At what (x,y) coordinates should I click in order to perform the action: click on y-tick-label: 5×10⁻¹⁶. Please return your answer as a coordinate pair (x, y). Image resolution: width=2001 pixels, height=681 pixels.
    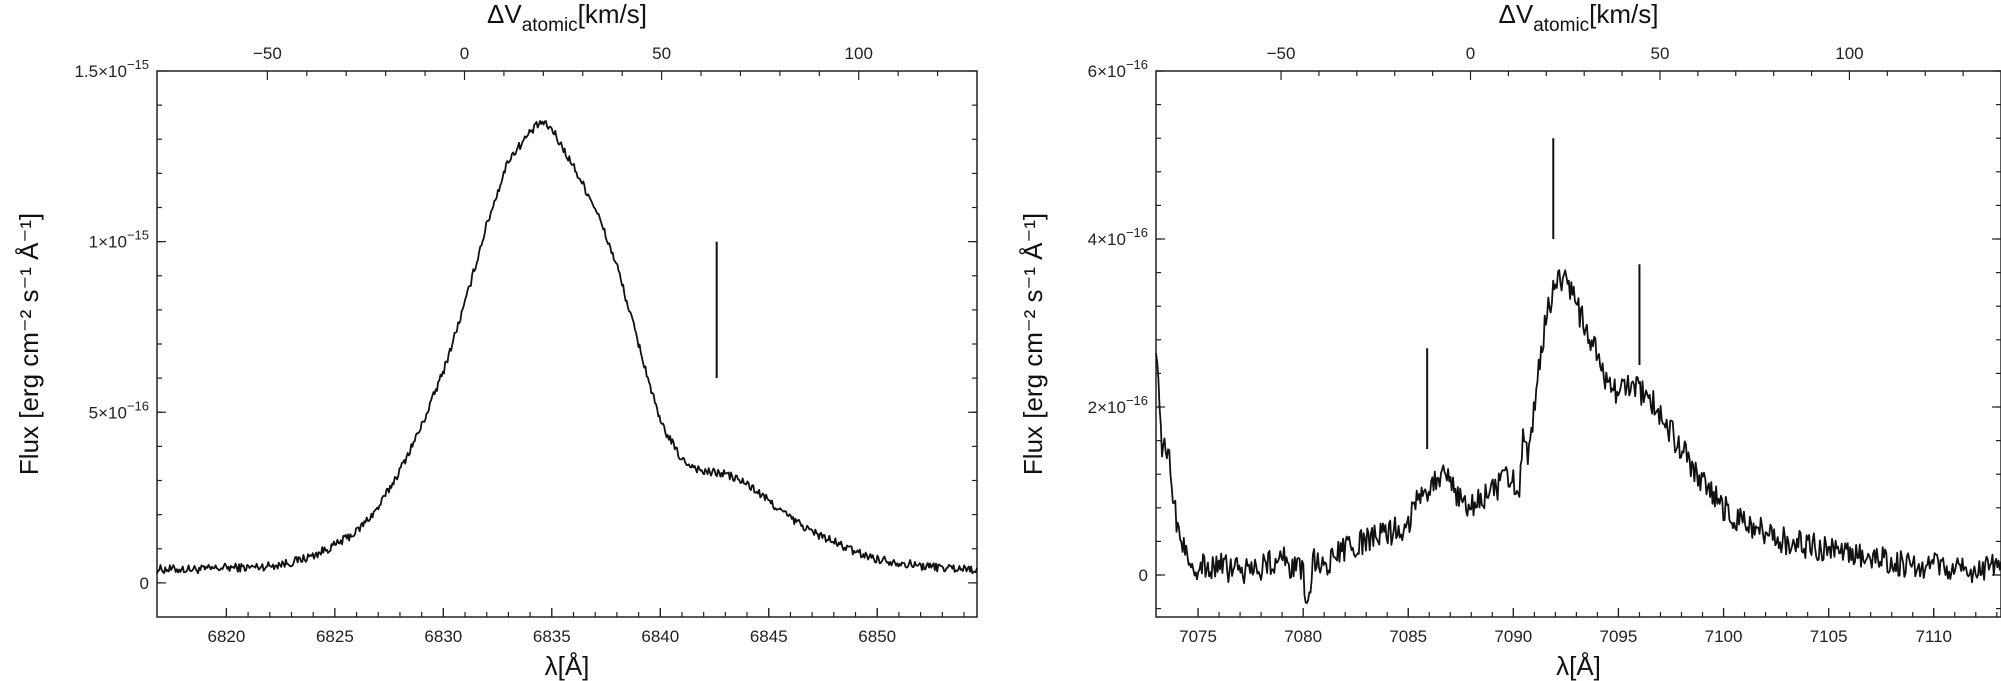
    Looking at the image, I should click on (119, 410).